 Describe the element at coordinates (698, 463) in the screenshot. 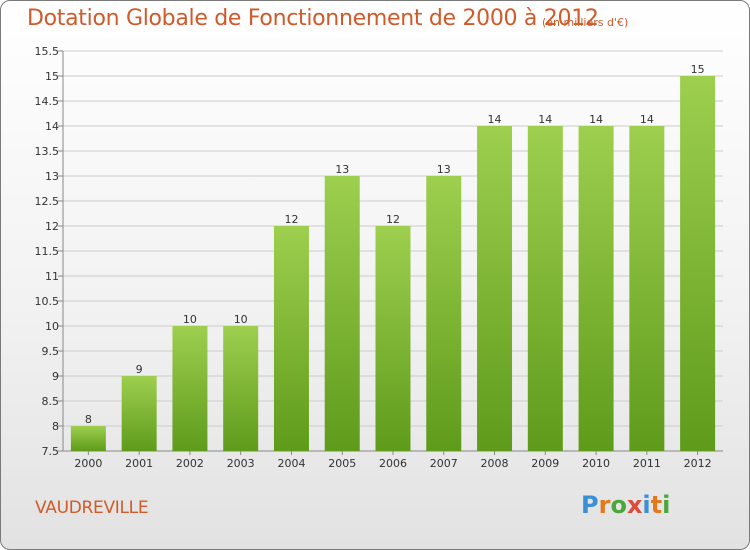

I see `x-tick-label-2012: 2012` at that location.